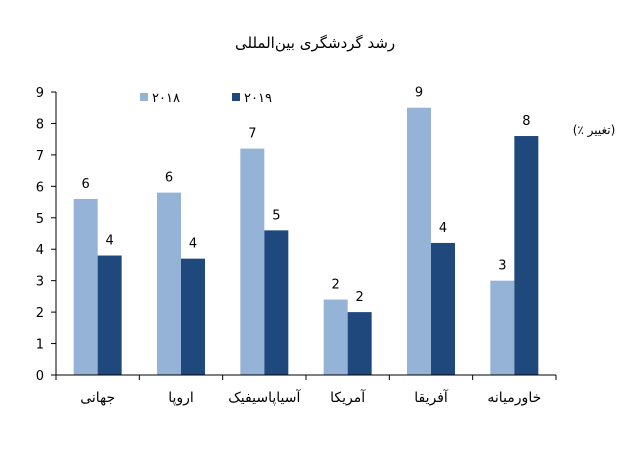 The image size is (640, 452). Describe the element at coordinates (181, 398) in the screenshot. I see `category-label-2: اروپا` at that location.